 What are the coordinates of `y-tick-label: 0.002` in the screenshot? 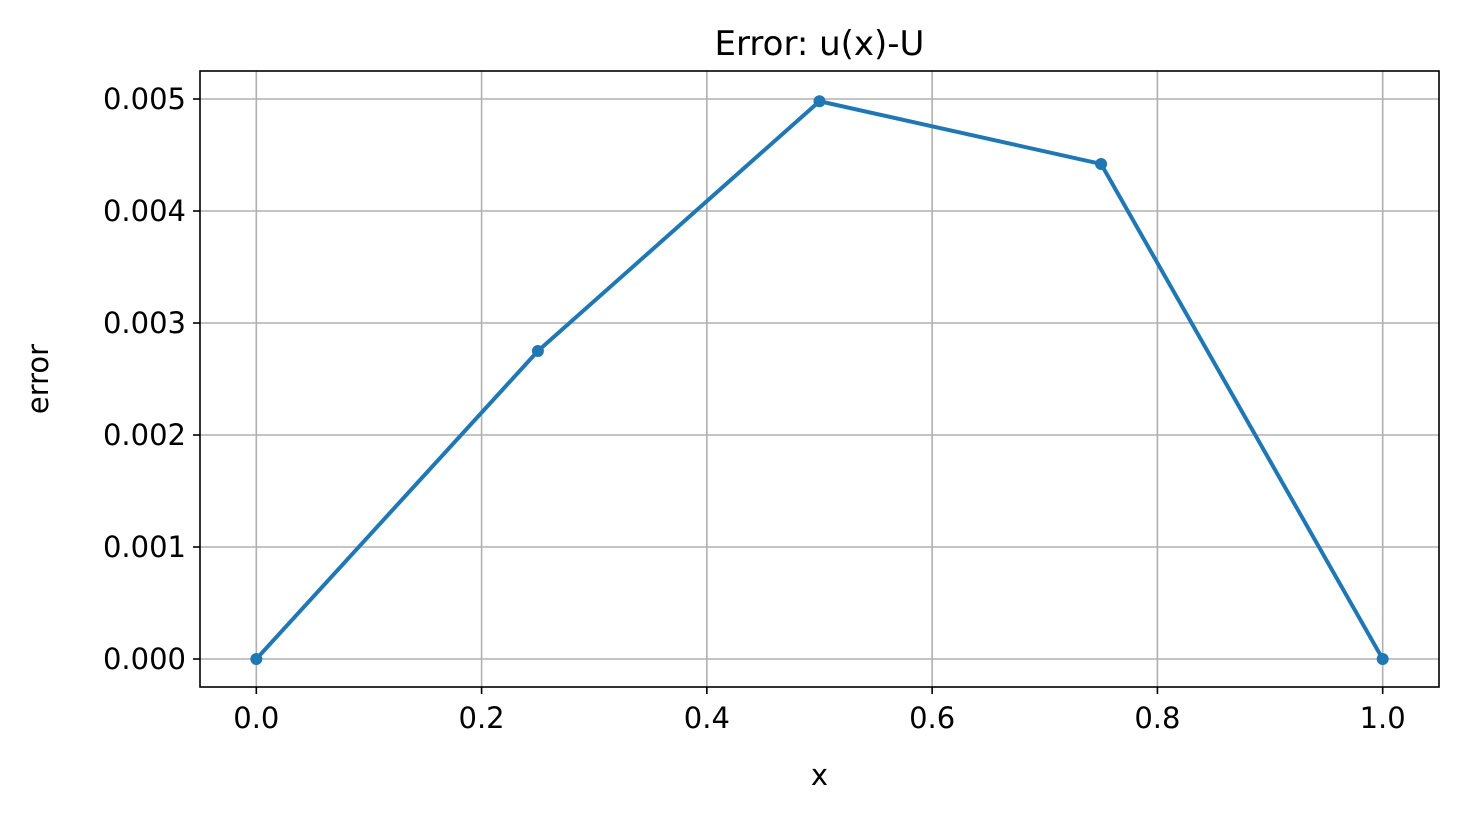 It's located at (144, 435).